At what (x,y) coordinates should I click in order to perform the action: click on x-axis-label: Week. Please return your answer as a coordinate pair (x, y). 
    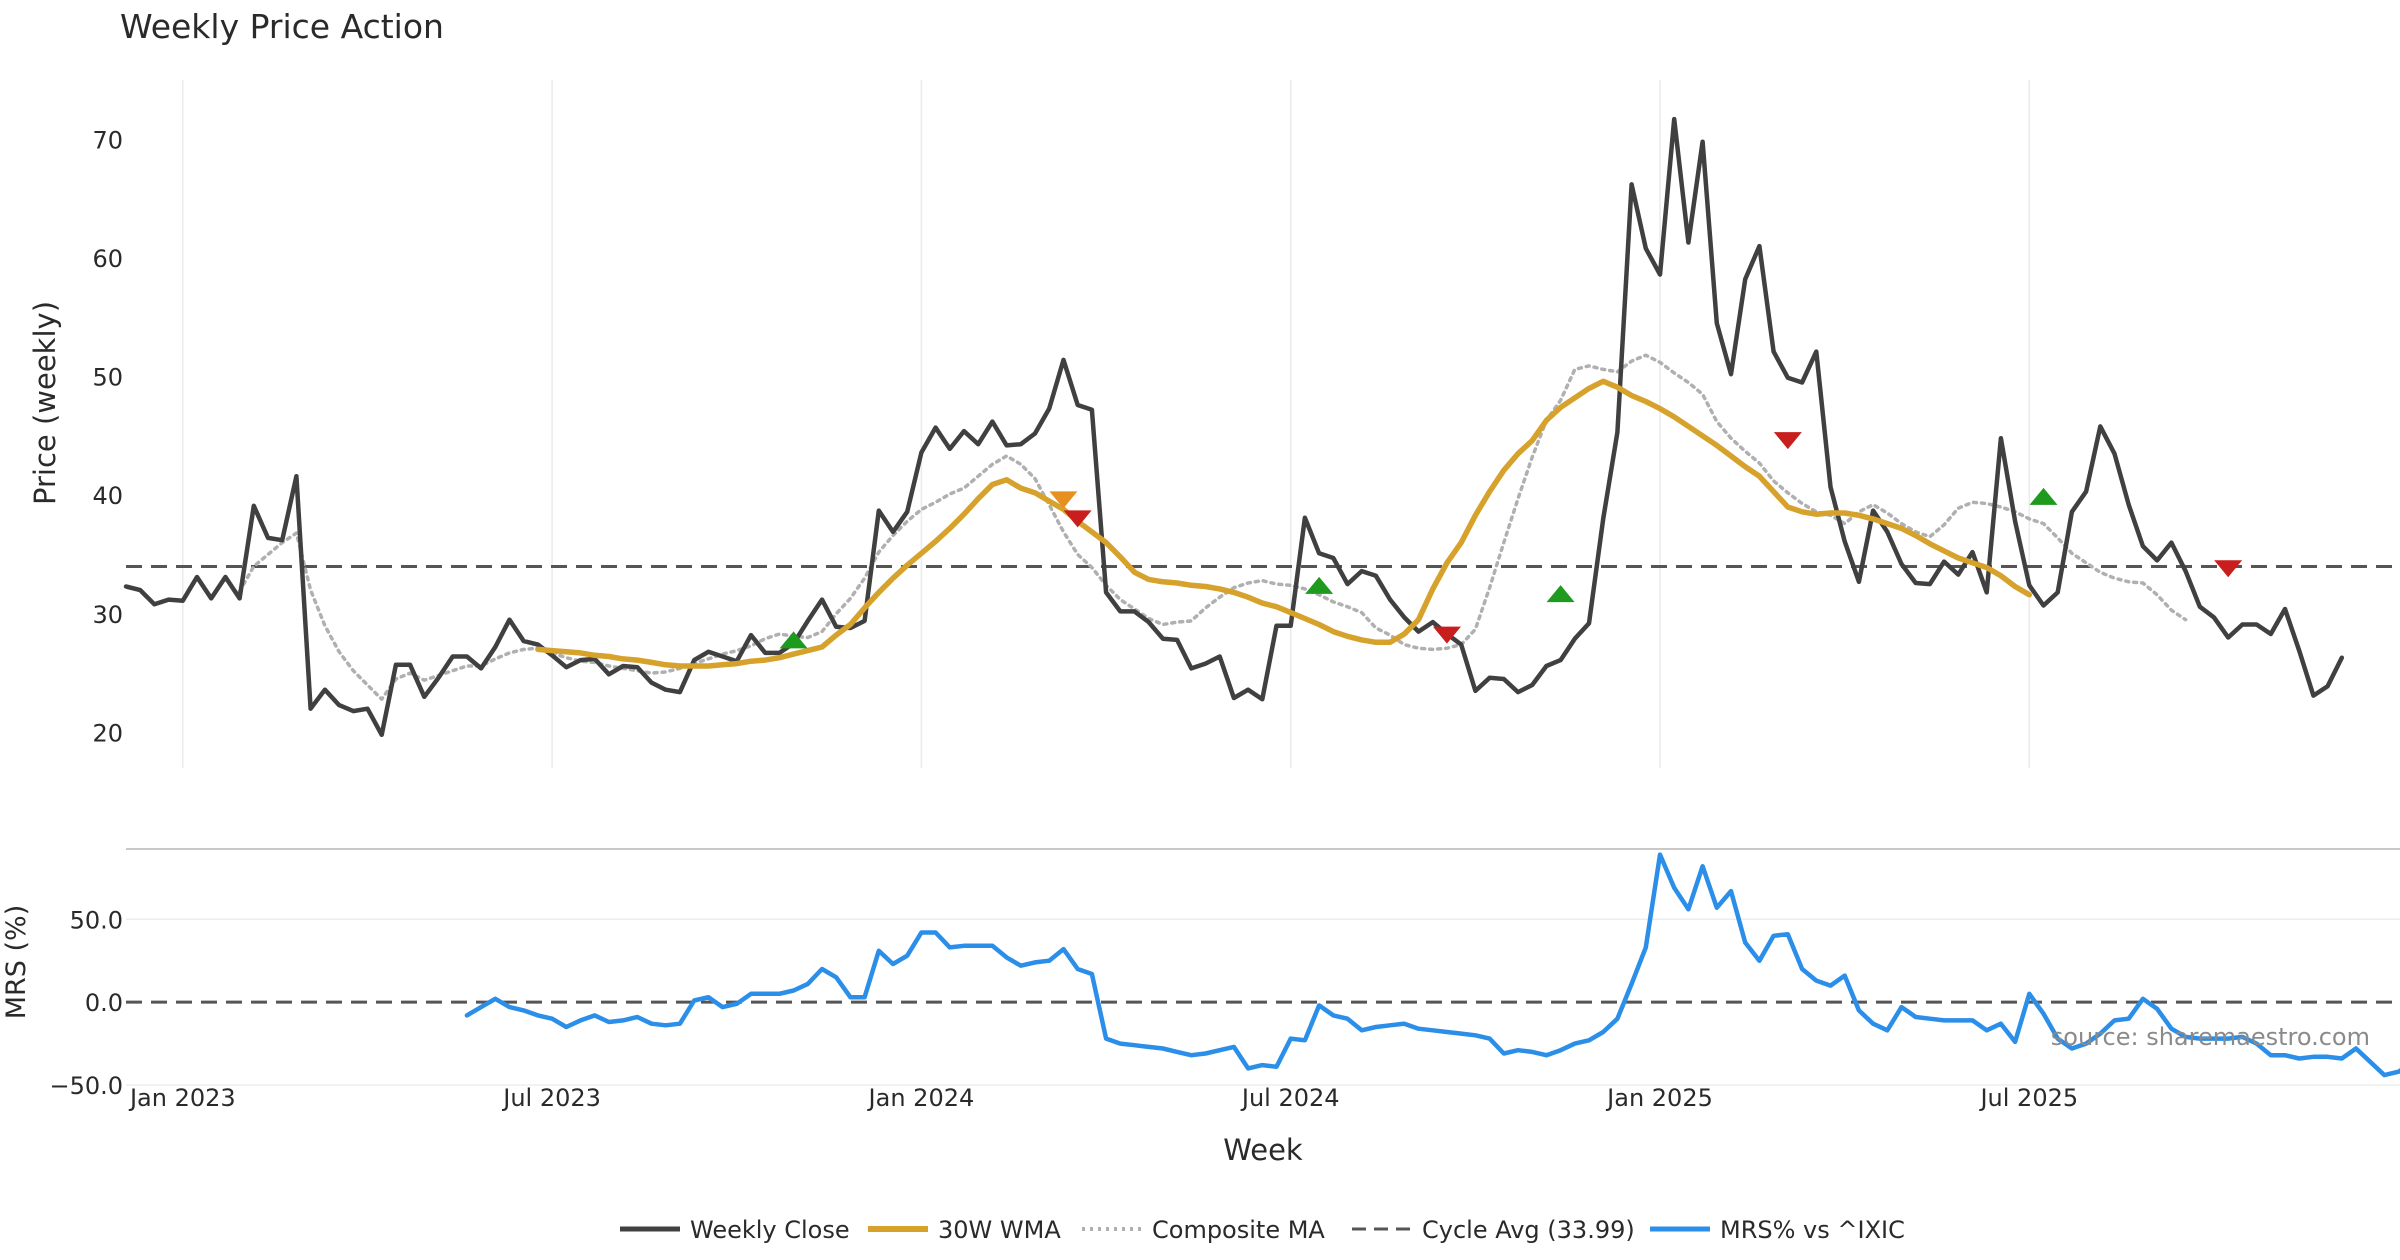
    Looking at the image, I should click on (1263, 1150).